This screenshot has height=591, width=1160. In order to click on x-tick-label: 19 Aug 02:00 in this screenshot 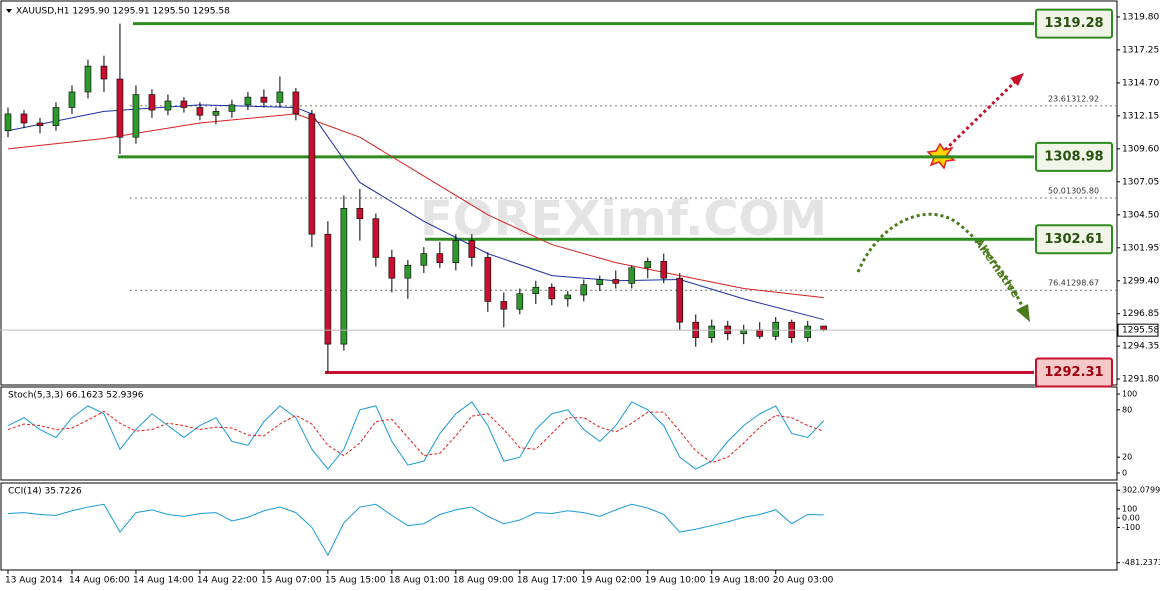, I will do `click(611, 581)`.